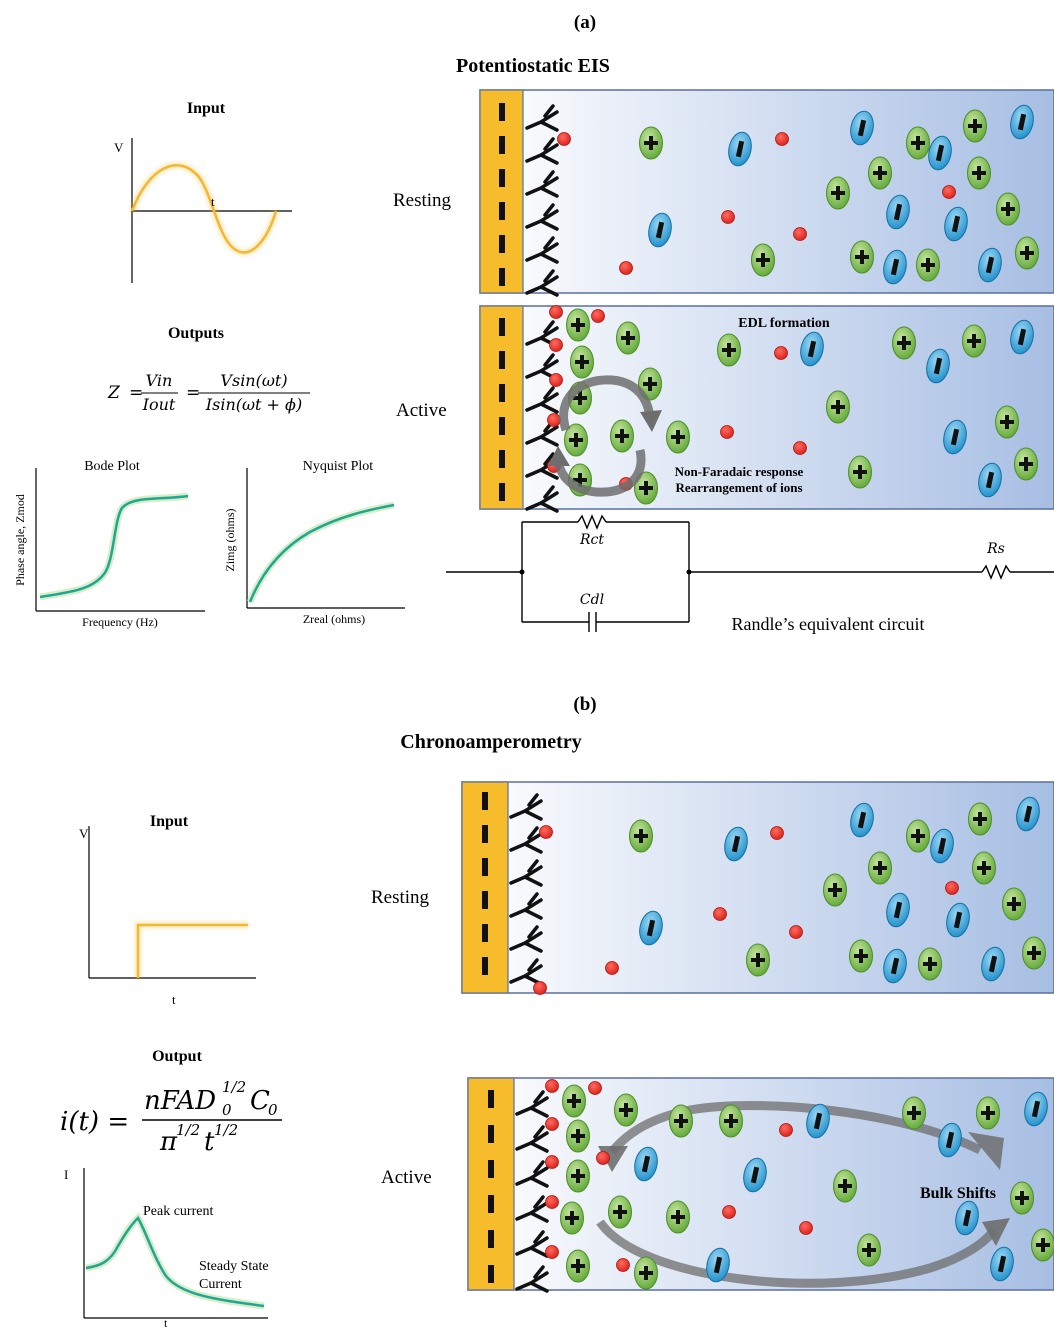 This screenshot has height=1327, width=1054. Describe the element at coordinates (485, 883) in the screenshot. I see `ca-resting-electrode-charges` at that location.